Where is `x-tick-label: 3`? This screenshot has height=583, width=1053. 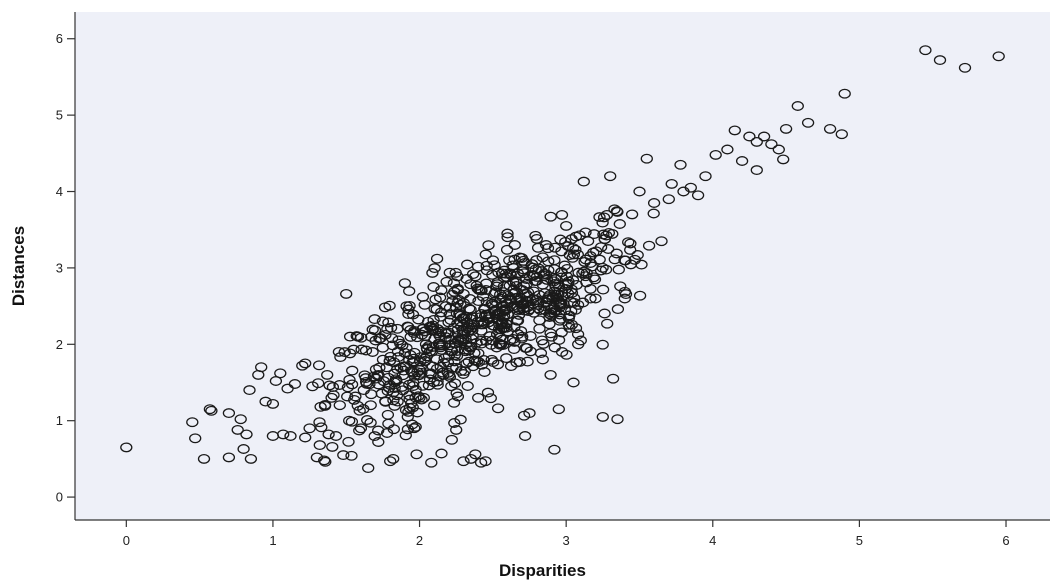
x-tick-label: 3 is located at coordinates (566, 540).